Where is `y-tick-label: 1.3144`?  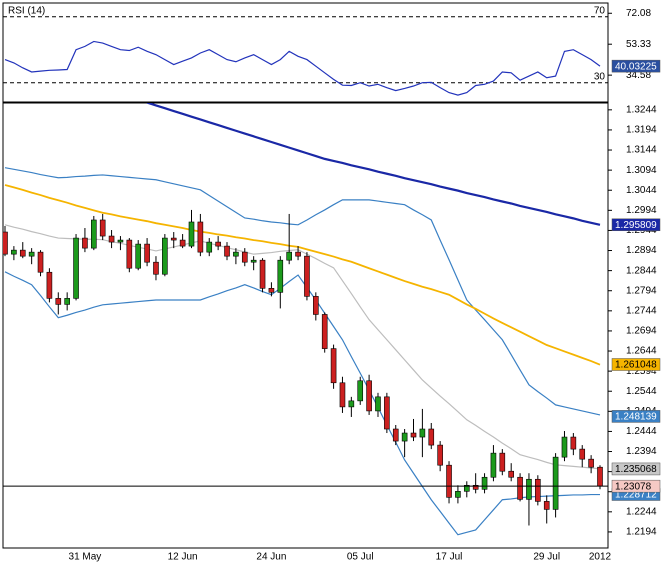
y-tick-label: 1.3144 is located at coordinates (641, 150).